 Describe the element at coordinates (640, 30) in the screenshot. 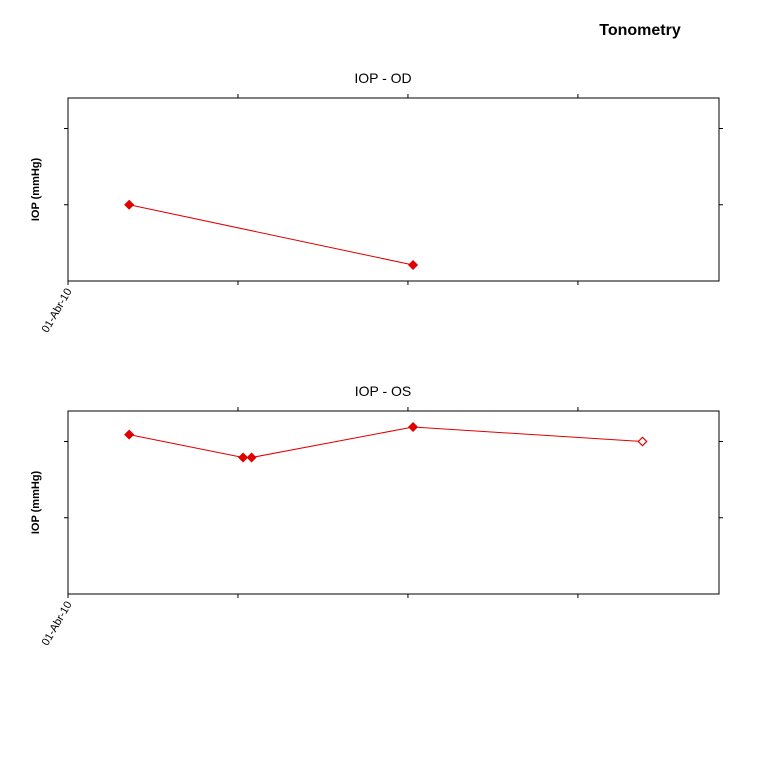

I see `page-title: Tonometry` at that location.